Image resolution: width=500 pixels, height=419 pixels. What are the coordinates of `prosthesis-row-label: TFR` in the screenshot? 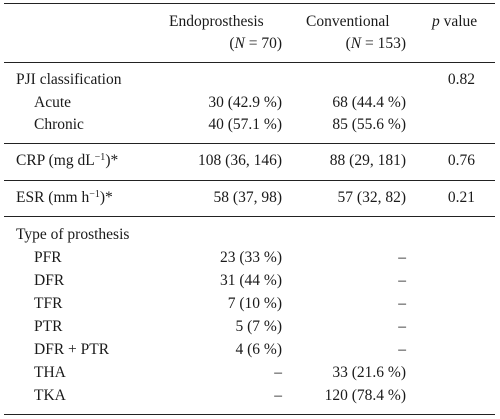 It's located at (48, 303).